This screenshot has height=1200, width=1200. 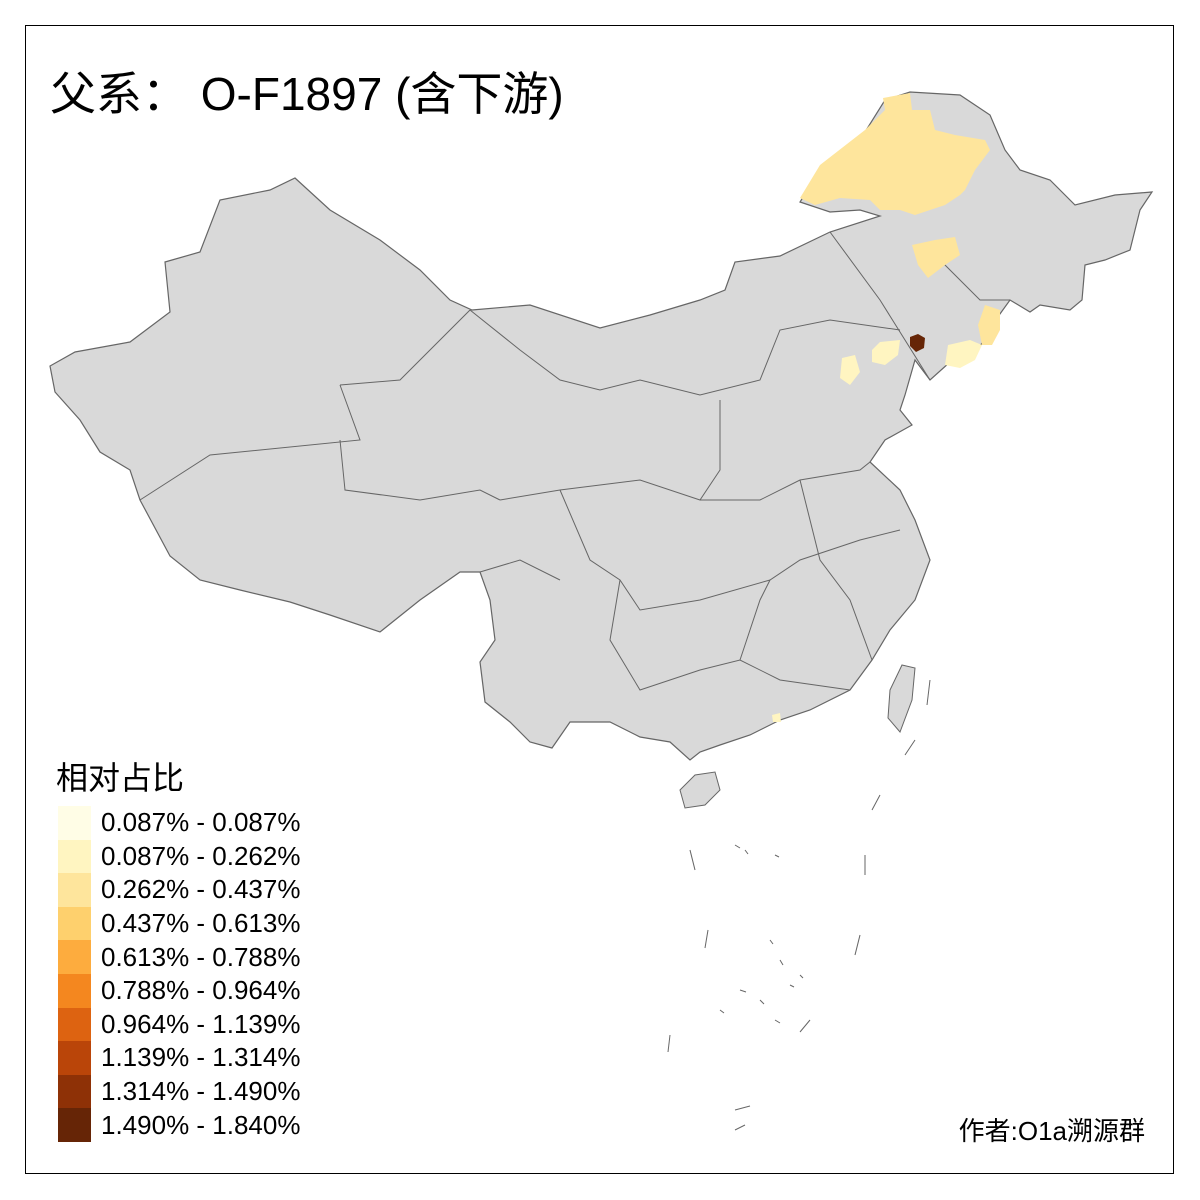 I want to click on highlighted-regions, so click(x=886, y=407).